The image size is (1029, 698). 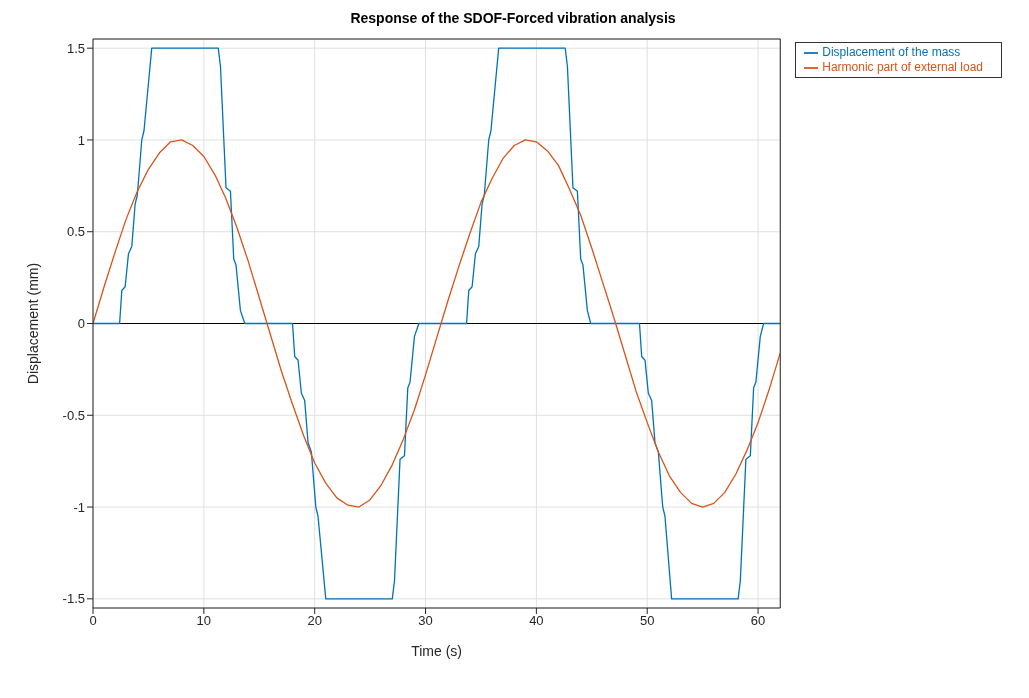 What do you see at coordinates (437, 651) in the screenshot?
I see `x-axis-title: Time (s)` at bounding box center [437, 651].